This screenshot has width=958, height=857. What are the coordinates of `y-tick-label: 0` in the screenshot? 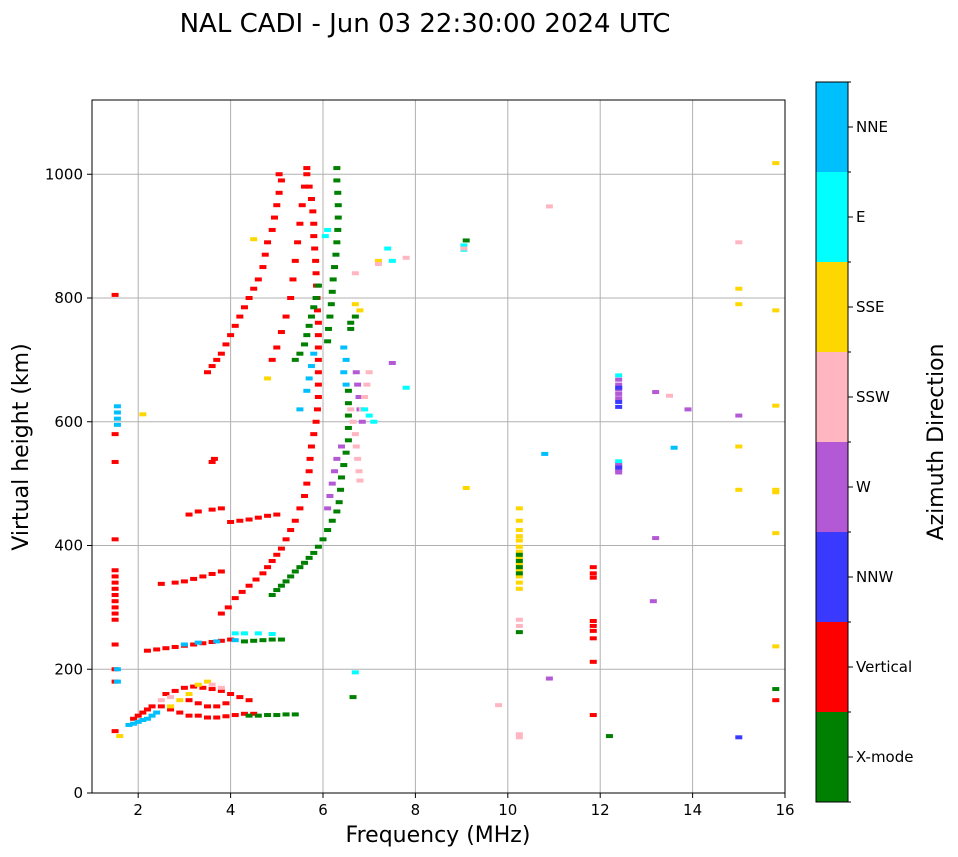 It's located at (78, 793).